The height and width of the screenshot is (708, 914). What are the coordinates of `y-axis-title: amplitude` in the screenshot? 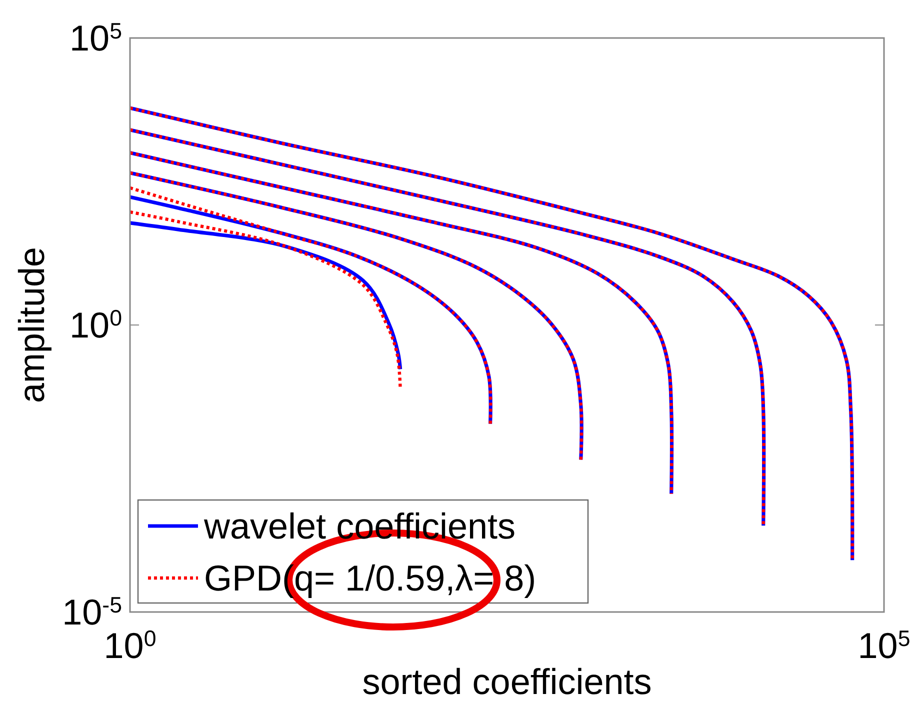 It's located at (31, 325).